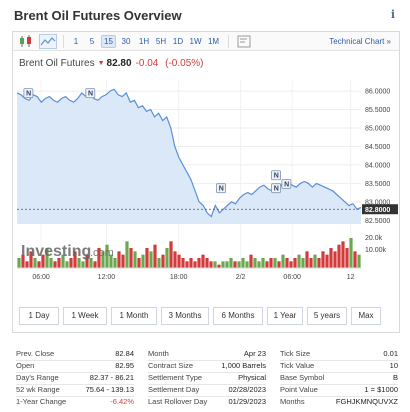 This screenshot has height=412, width=410. What do you see at coordinates (92, 41) in the screenshot?
I see `timeframe-5: 5` at bounding box center [92, 41].